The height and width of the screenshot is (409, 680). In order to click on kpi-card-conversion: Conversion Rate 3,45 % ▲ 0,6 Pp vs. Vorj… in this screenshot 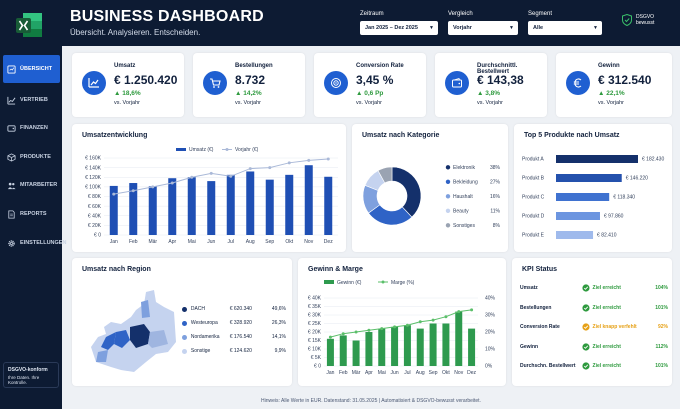, I will do `click(370, 85)`.